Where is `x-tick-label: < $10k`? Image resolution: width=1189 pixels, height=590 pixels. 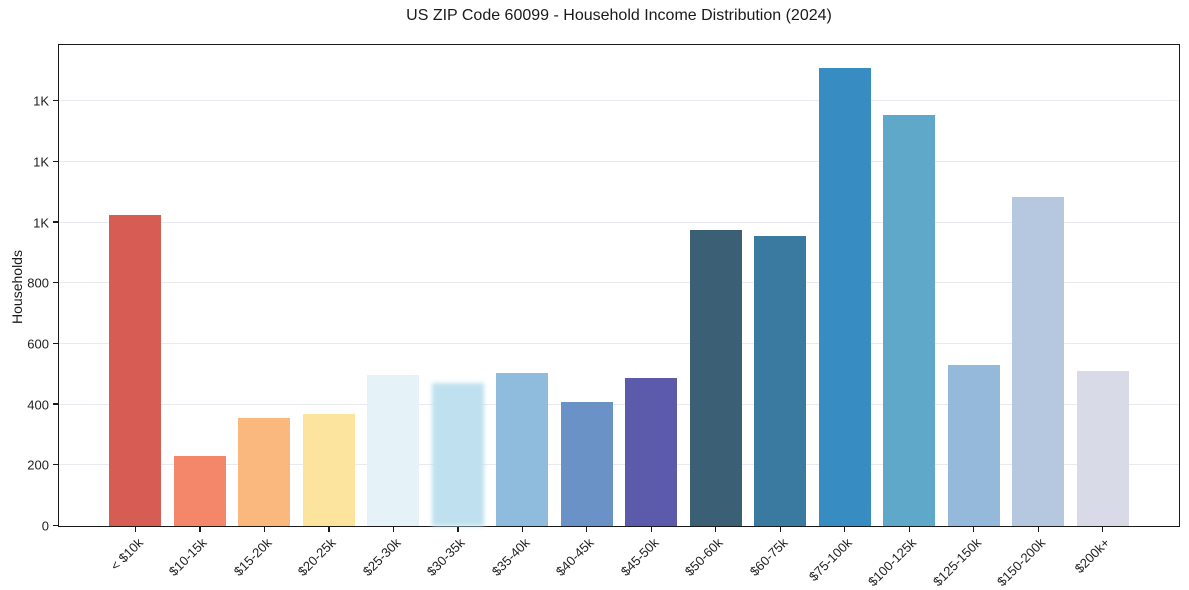
x-tick-label: < $10k is located at coordinates (126, 554).